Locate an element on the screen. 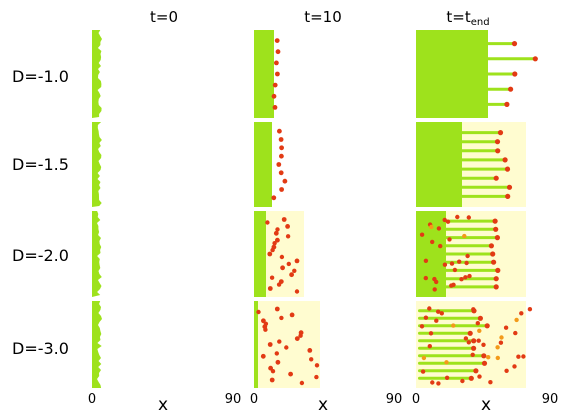 The width and height of the screenshot is (570, 420). x-tick-0-col1: 0 is located at coordinates (92, 399).